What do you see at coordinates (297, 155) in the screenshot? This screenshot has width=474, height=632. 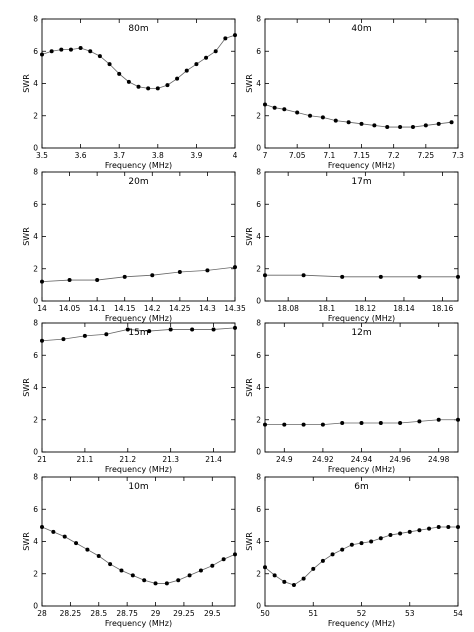 I see `chart-1-xtick-label: 7.05` at bounding box center [297, 155].